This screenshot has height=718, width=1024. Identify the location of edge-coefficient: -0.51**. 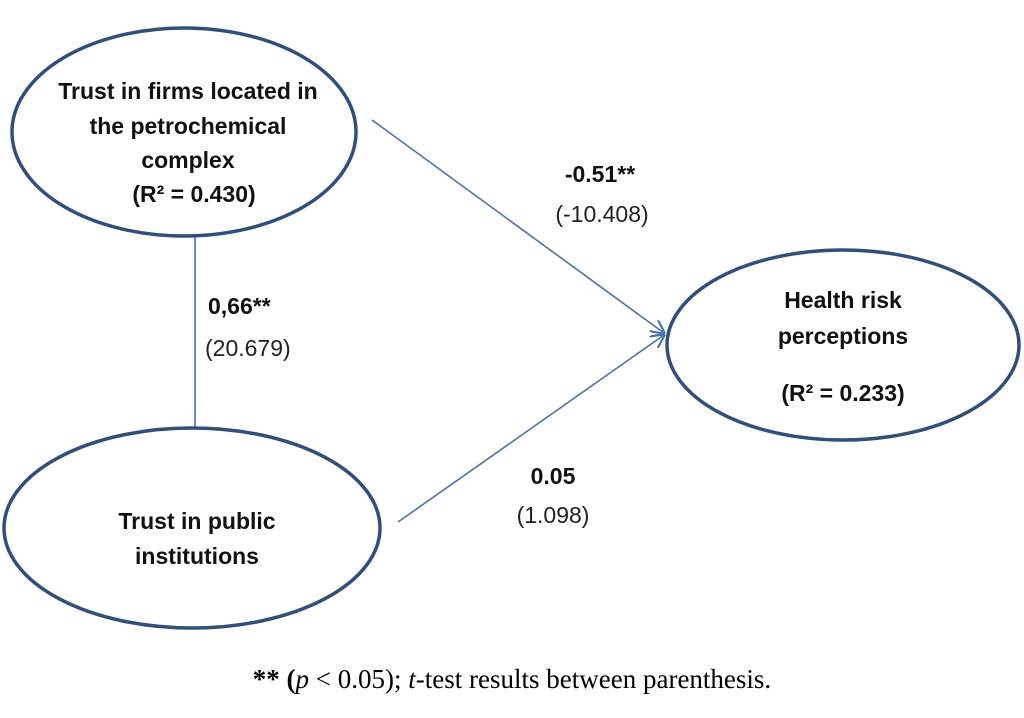
(600, 174).